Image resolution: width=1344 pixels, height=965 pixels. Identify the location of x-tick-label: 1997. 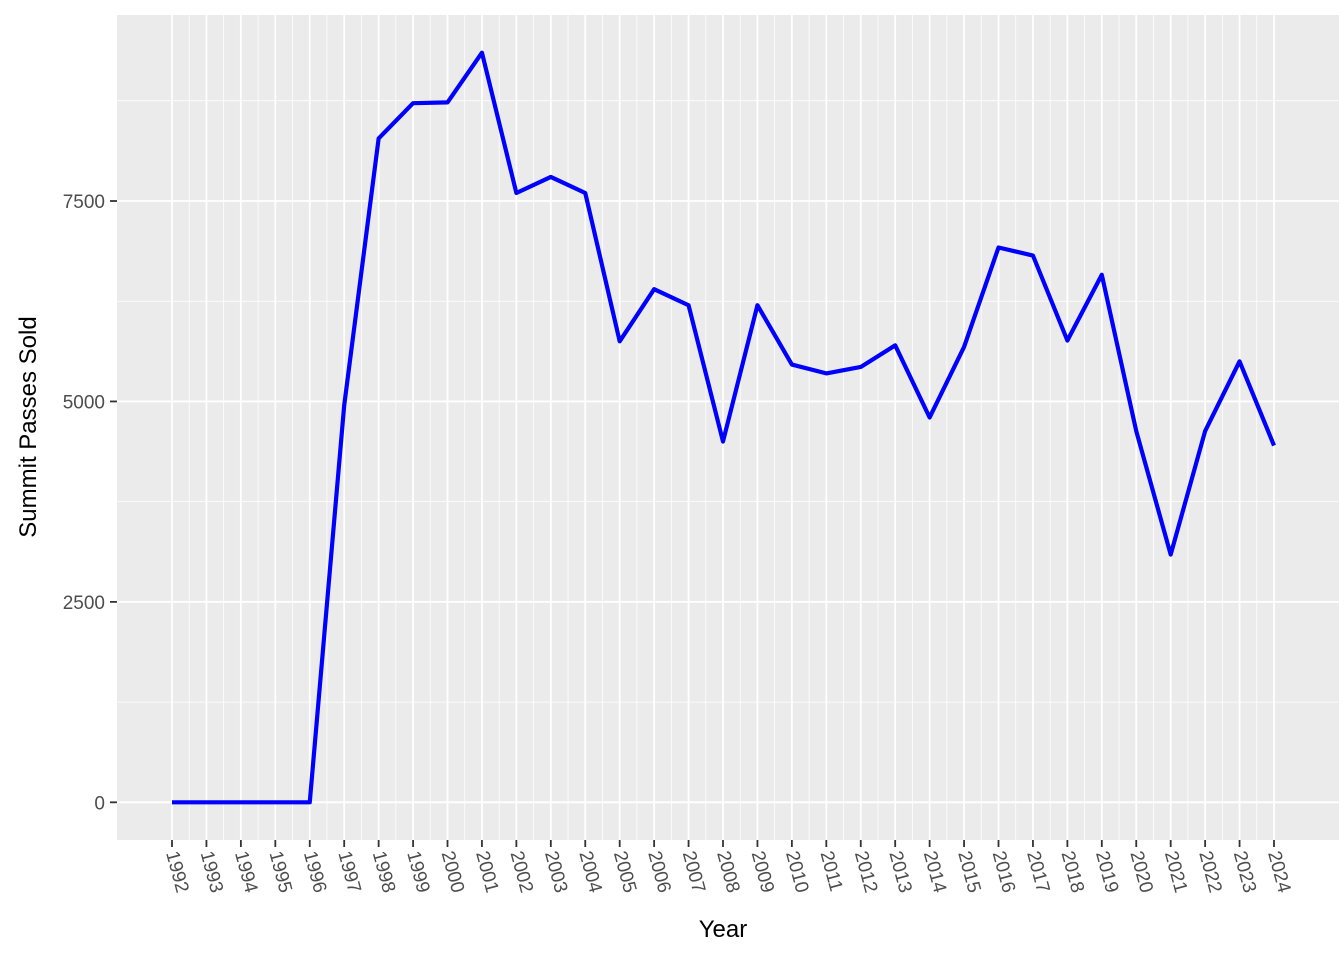
(348, 872).